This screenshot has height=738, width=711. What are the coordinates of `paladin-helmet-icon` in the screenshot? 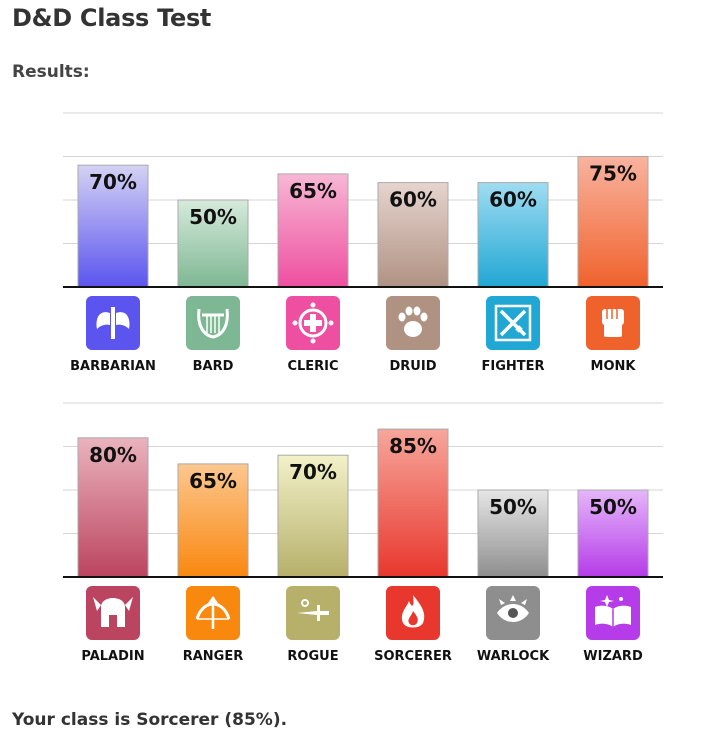 It's located at (113, 612).